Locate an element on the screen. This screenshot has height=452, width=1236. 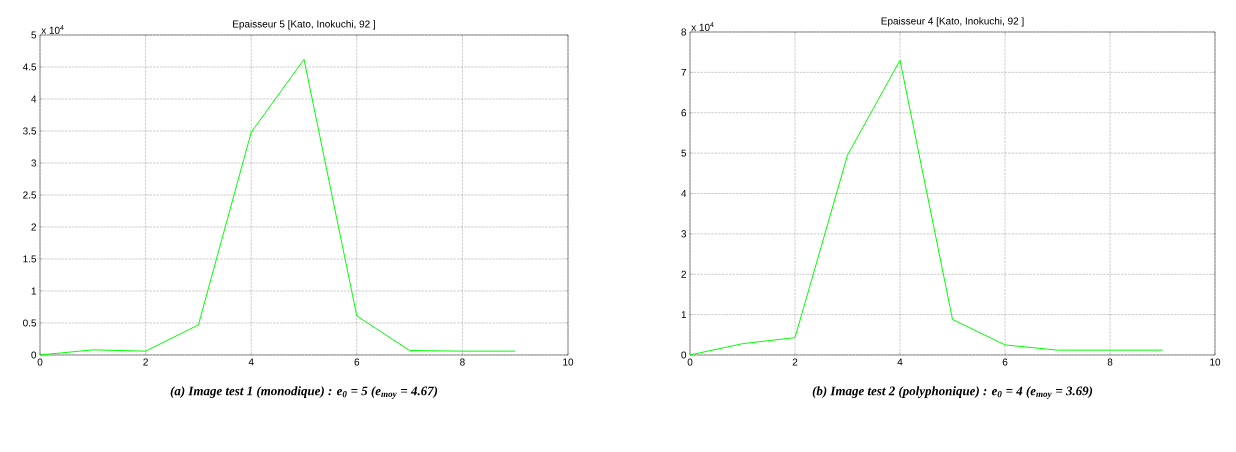
text: (a) Image test 1 (monodique) : e$_{0}$ = 5 (e$_{moy}$ = 4.67) is located at coordinates (304, 392).